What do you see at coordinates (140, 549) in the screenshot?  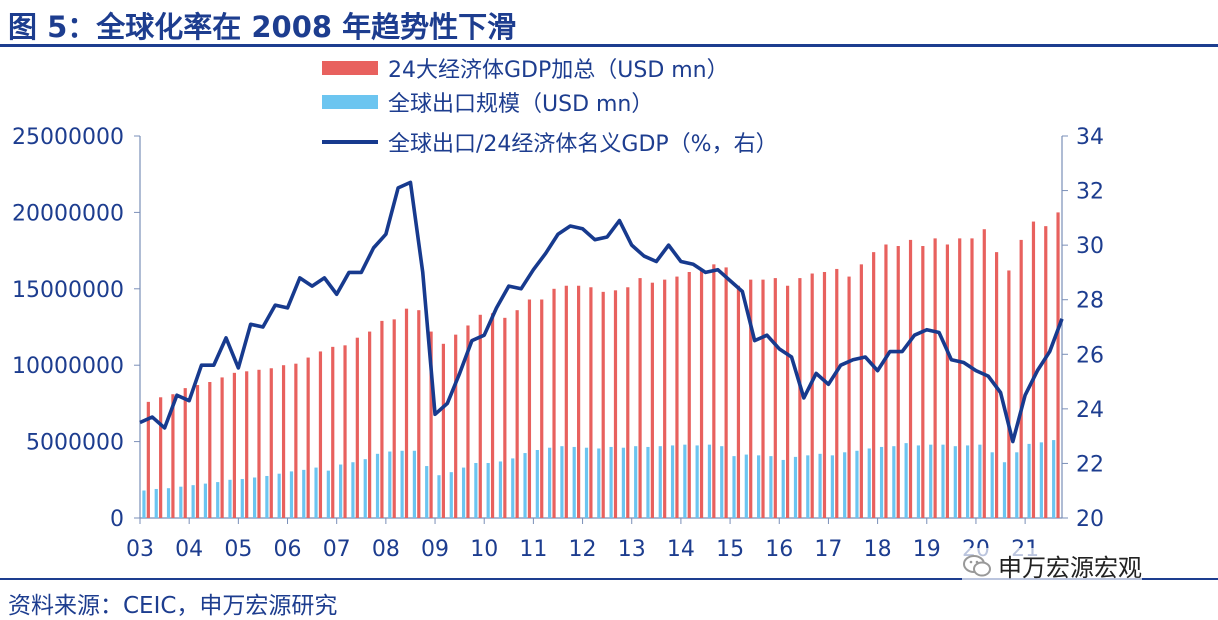 I see `x-tick-label: 03` at bounding box center [140, 549].